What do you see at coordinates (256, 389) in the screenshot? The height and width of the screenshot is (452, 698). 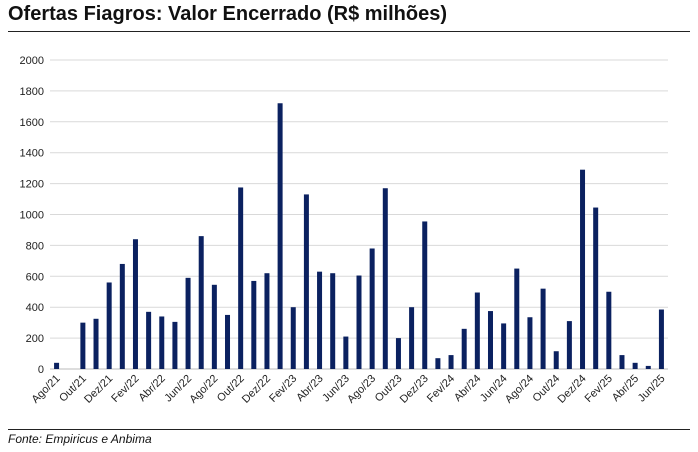 I see `x-tick-label: Dez/22` at bounding box center [256, 389].